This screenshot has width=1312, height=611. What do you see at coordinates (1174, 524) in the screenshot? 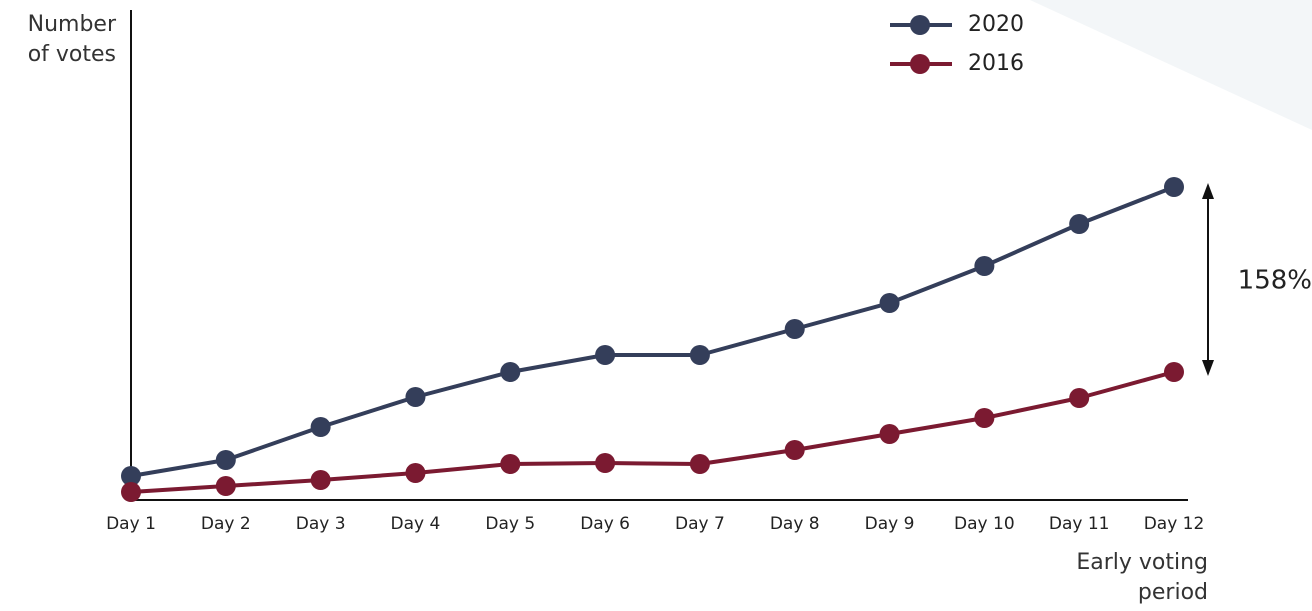
I see `x-tick-label: Day 12` at bounding box center [1174, 524].